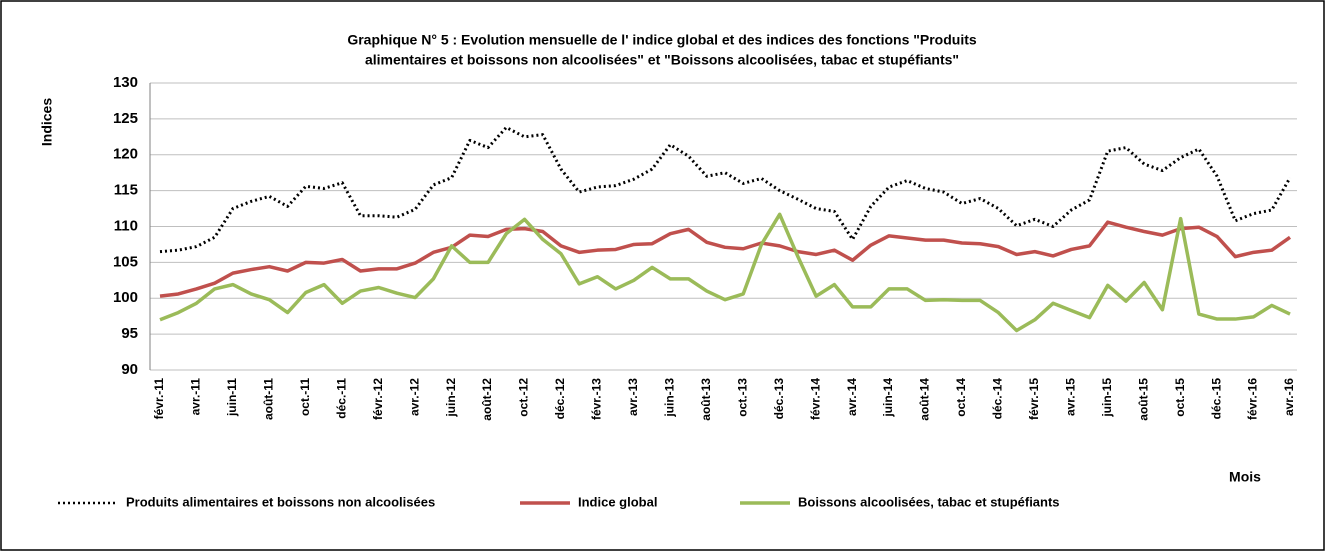  Describe the element at coordinates (125, 82) in the screenshot. I see `y-tick-label: 130` at that location.